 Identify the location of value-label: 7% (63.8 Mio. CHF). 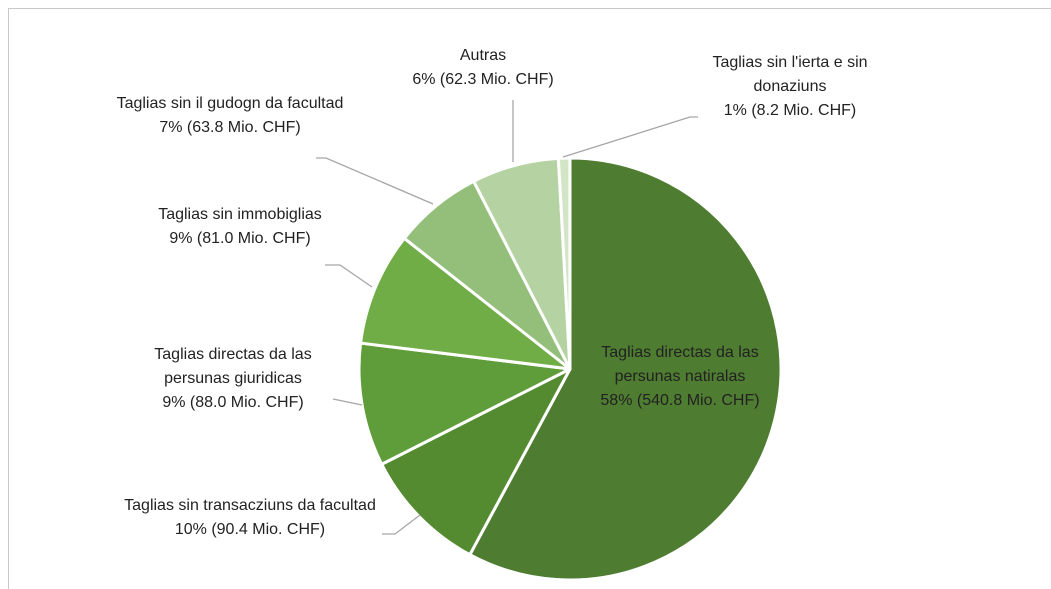
(230, 127).